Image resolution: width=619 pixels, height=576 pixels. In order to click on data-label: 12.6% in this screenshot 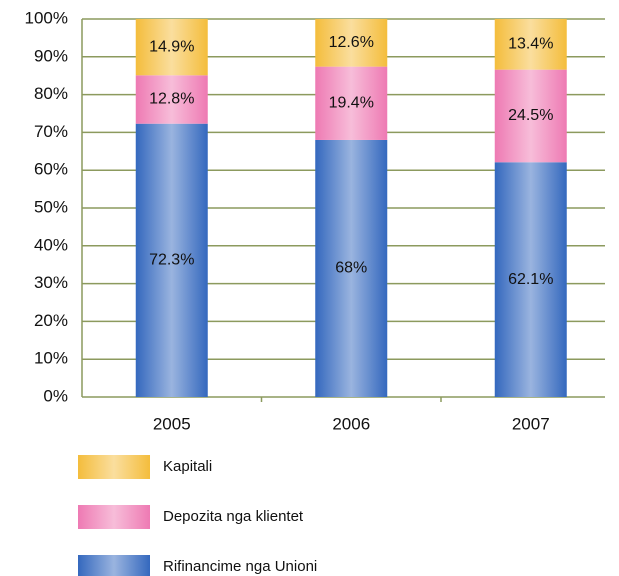, I will do `click(351, 42)`.